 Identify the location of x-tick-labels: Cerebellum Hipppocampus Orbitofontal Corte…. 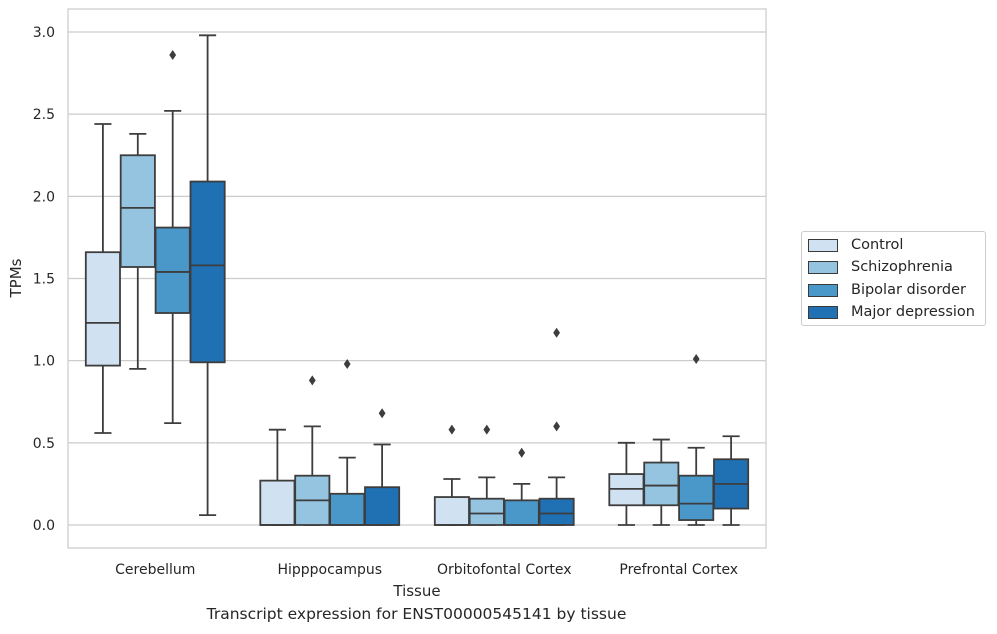
(426, 570).